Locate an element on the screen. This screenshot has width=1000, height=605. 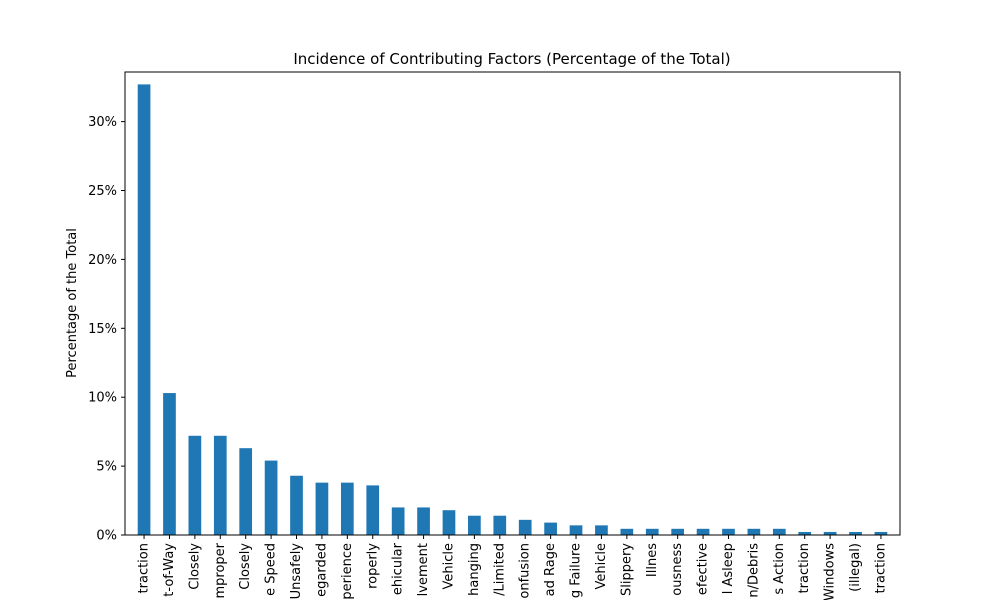
x-tick-label-17: ad Rage is located at coordinates (550, 569).